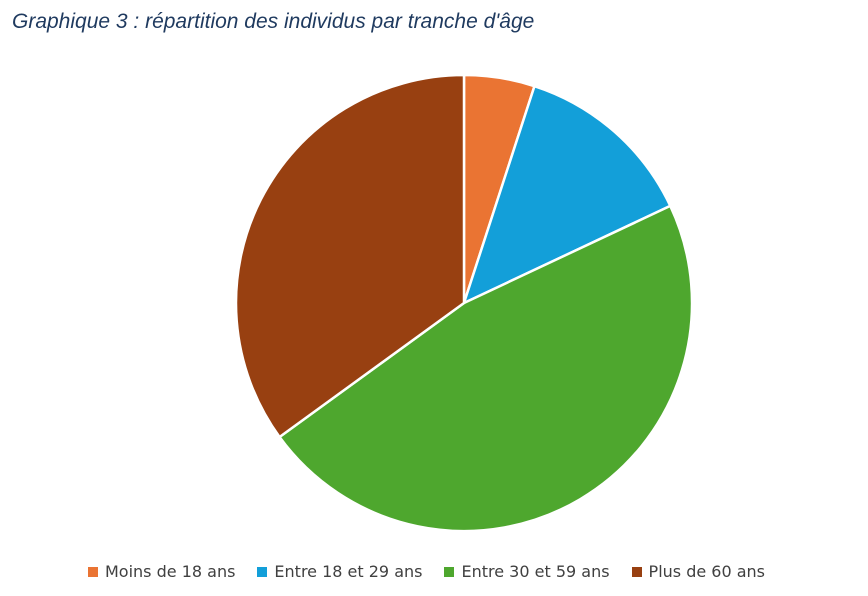 The height and width of the screenshot is (596, 868). I want to click on legend-item-plus-60: Plus de 60 ans, so click(698, 571).